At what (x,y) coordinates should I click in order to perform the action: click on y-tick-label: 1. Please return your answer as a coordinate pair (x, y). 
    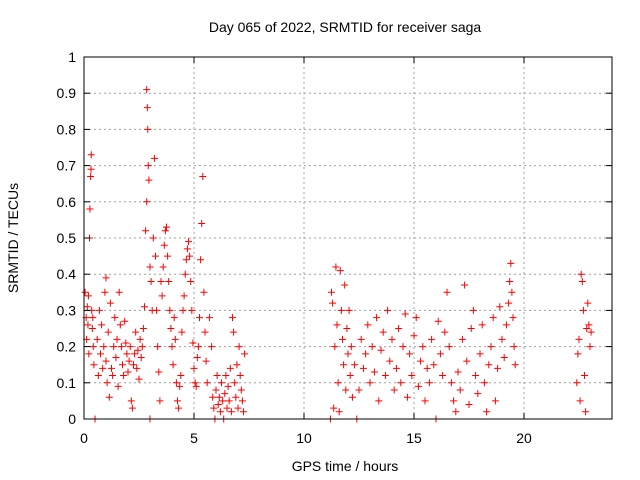
    Looking at the image, I should click on (72, 57).